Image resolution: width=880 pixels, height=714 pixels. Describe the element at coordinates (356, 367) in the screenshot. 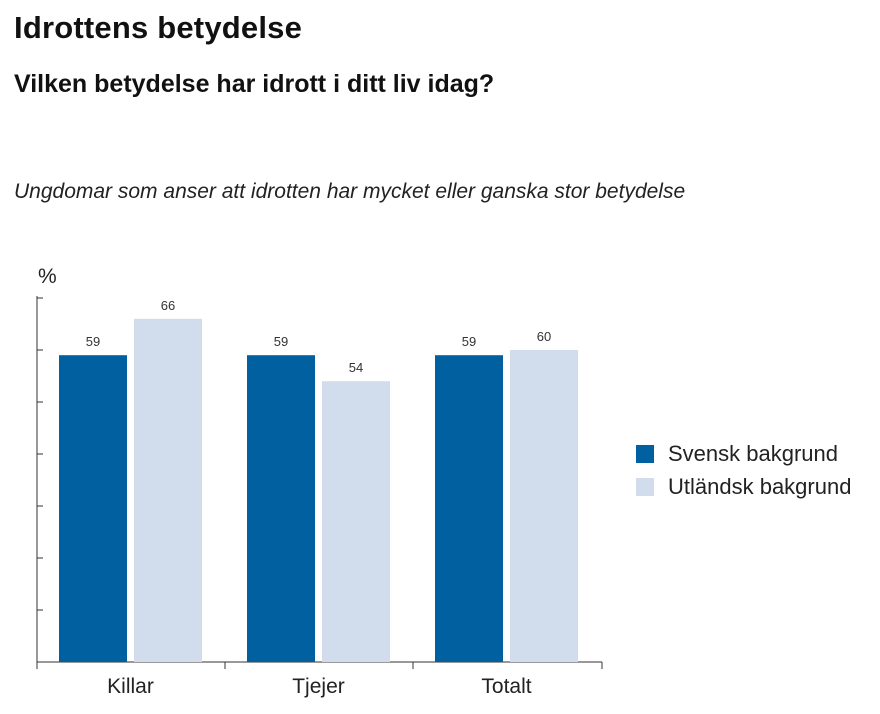

I see `data-label: 54` at that location.